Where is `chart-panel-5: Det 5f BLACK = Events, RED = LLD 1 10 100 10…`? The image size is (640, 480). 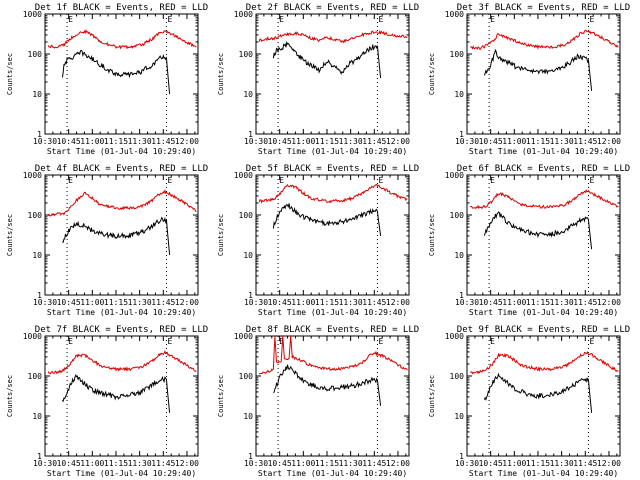 chart-panel-5: Det 5f BLACK = Events, RED = LLD 1 10 100 10… is located at coordinates (318, 240).